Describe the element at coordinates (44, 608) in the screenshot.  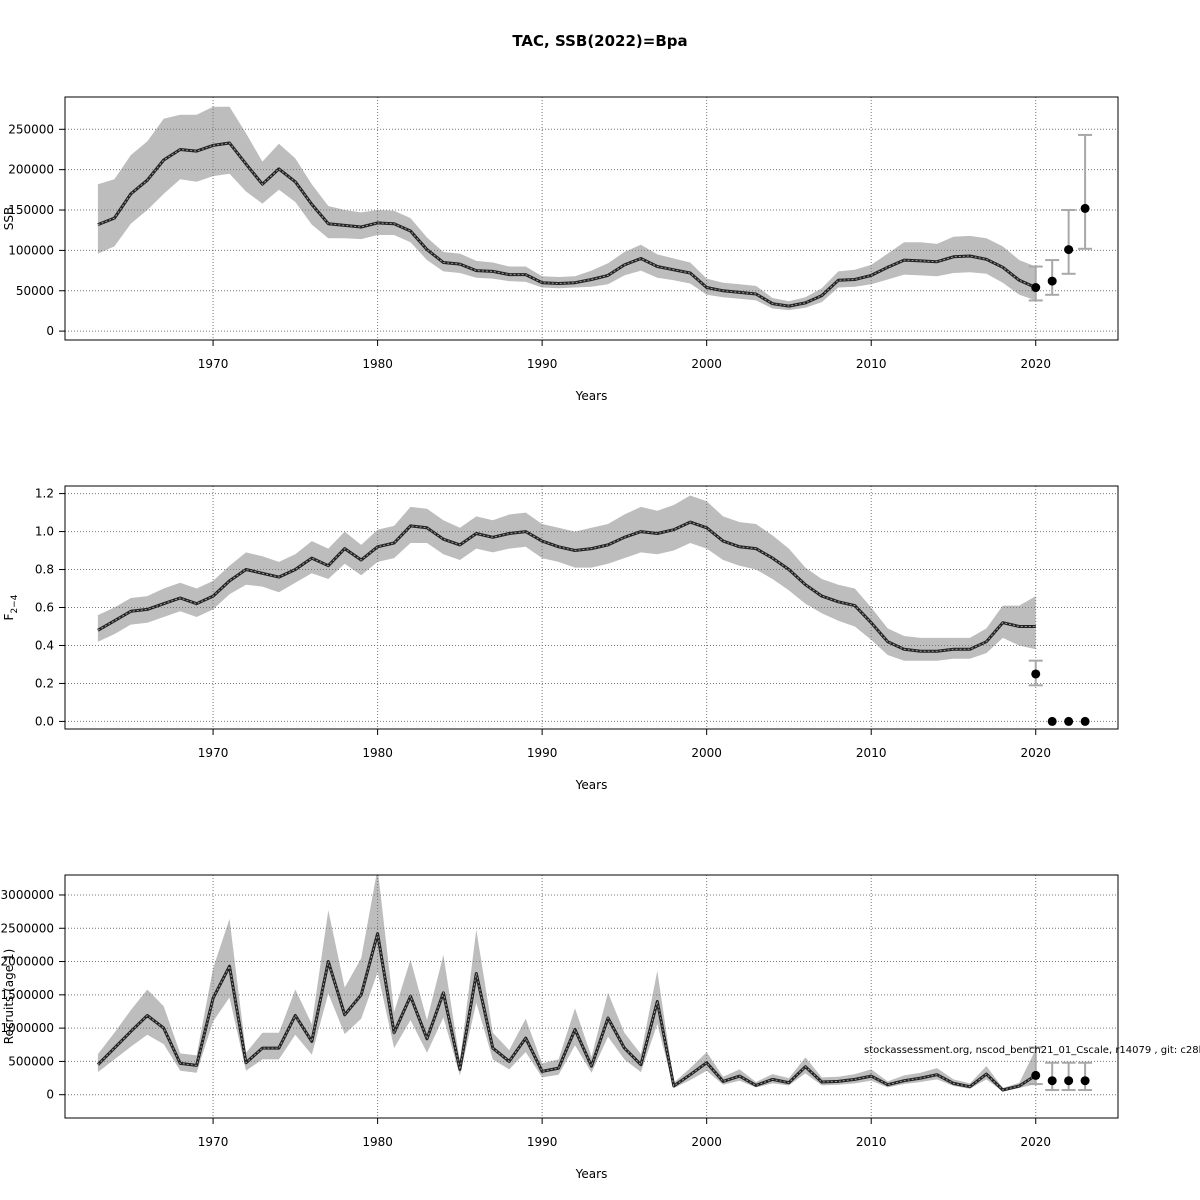
I see `y-tick-label: 0.6` at that location.